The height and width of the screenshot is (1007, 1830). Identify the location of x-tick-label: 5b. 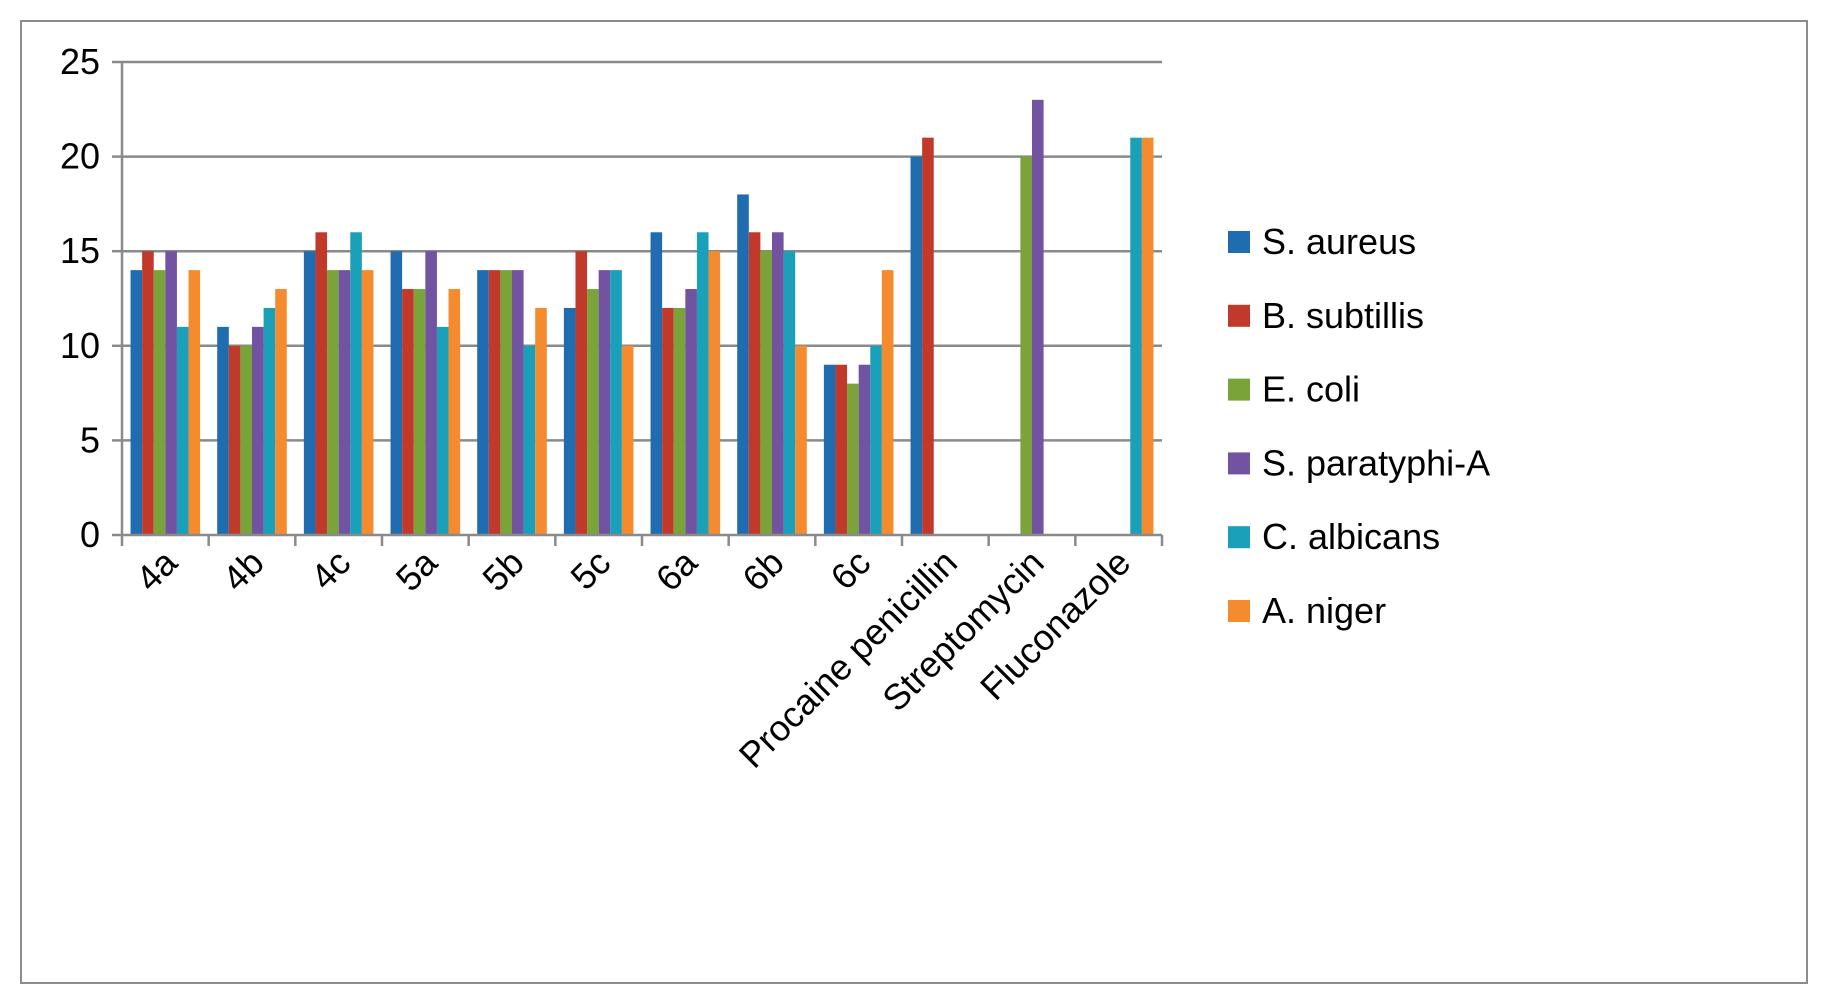
(502, 570).